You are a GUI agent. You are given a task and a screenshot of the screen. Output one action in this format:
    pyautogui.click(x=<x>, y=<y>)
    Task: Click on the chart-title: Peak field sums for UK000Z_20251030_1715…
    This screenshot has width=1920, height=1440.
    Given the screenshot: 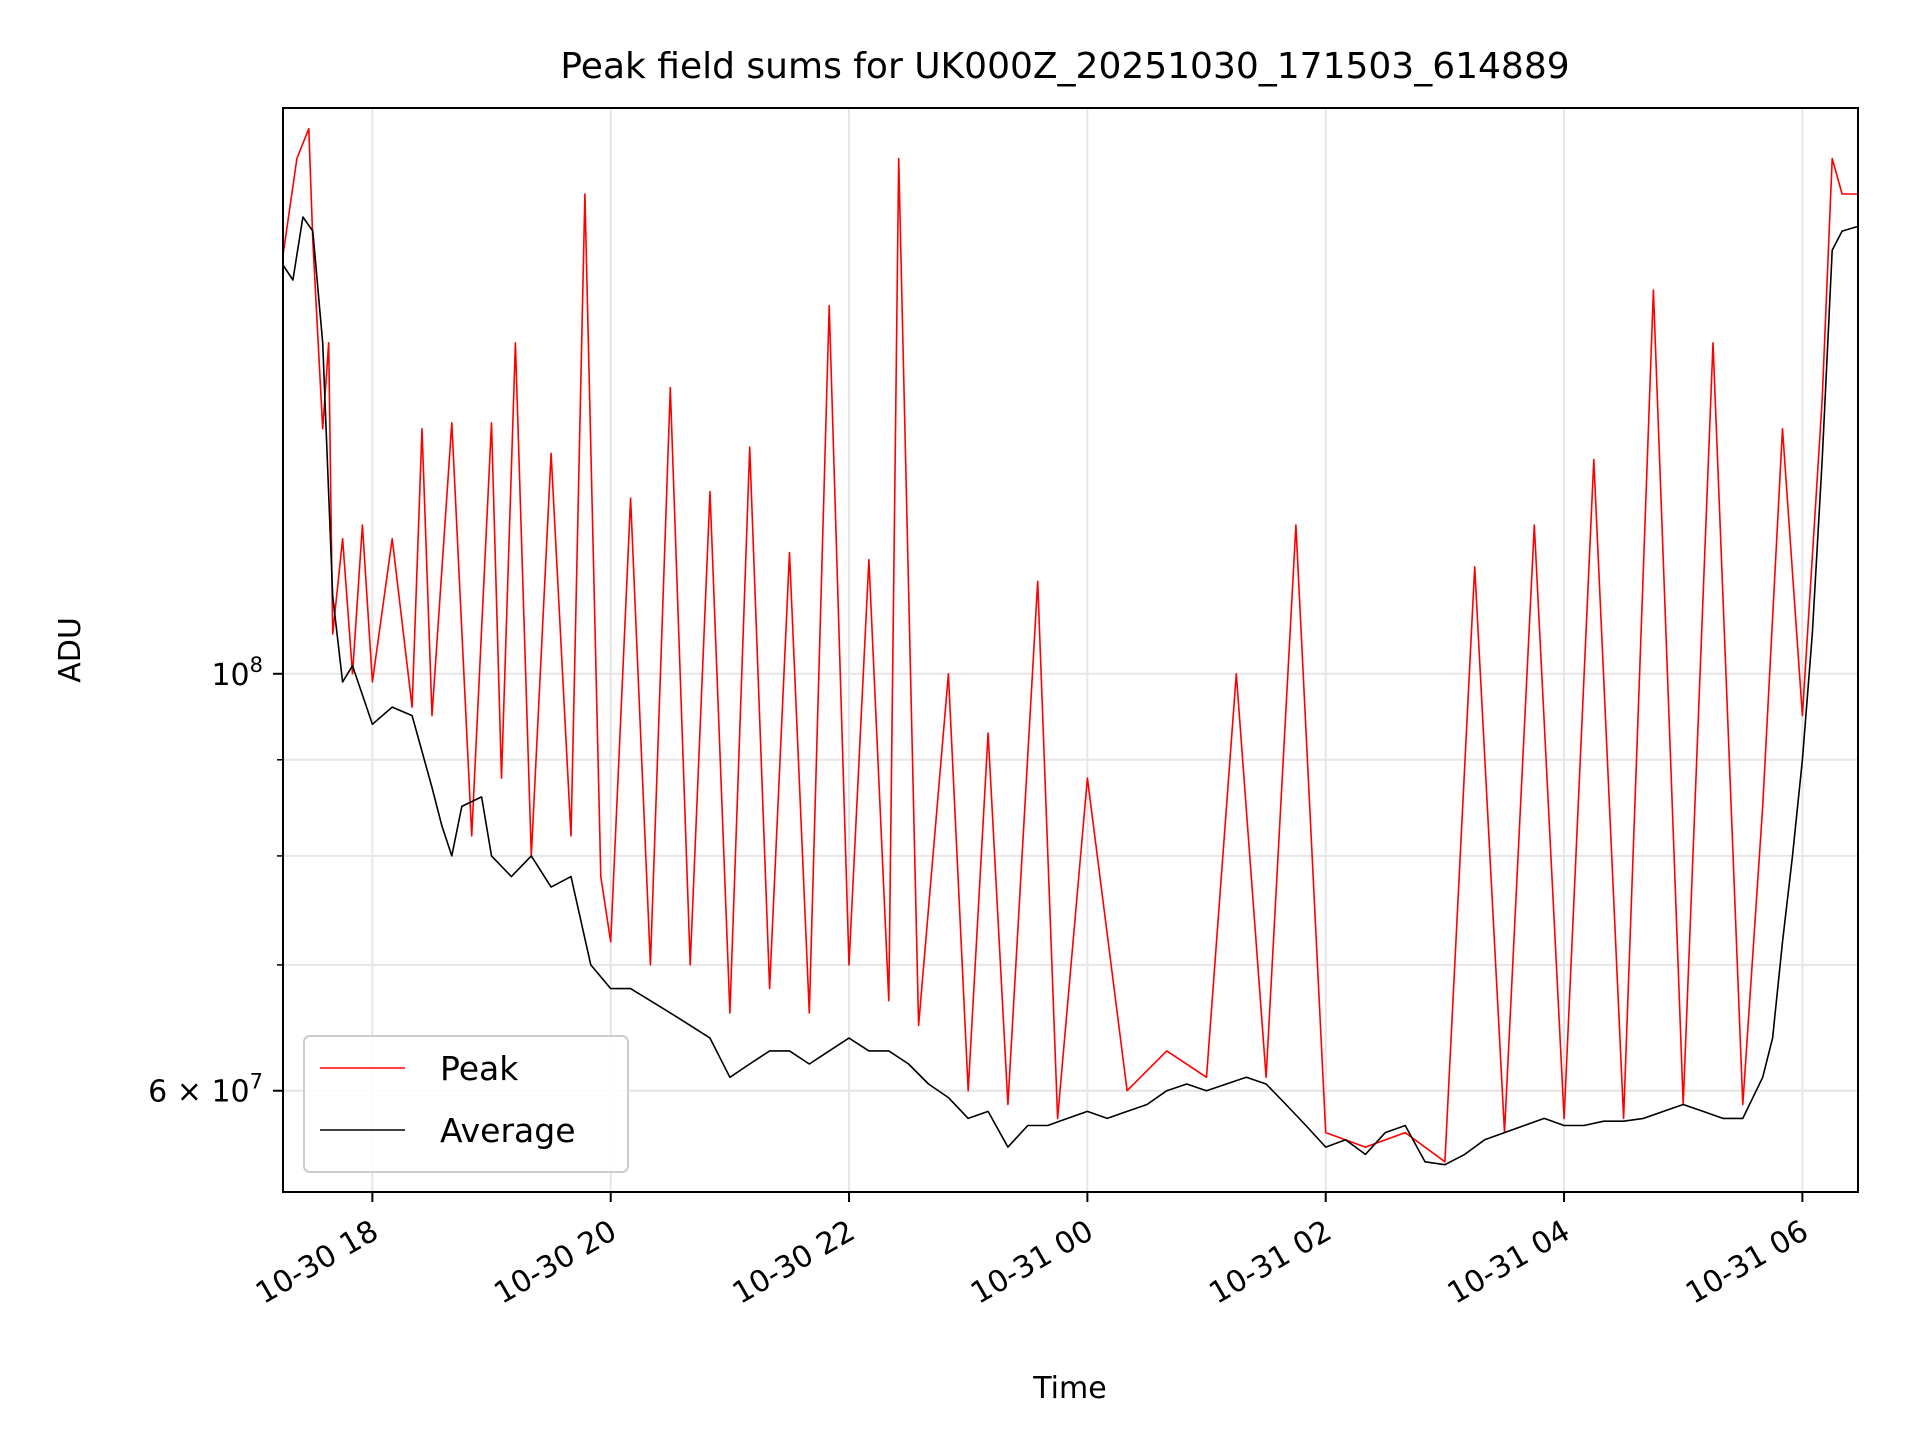 What is the action you would take?
    pyautogui.click(x=1064, y=66)
    